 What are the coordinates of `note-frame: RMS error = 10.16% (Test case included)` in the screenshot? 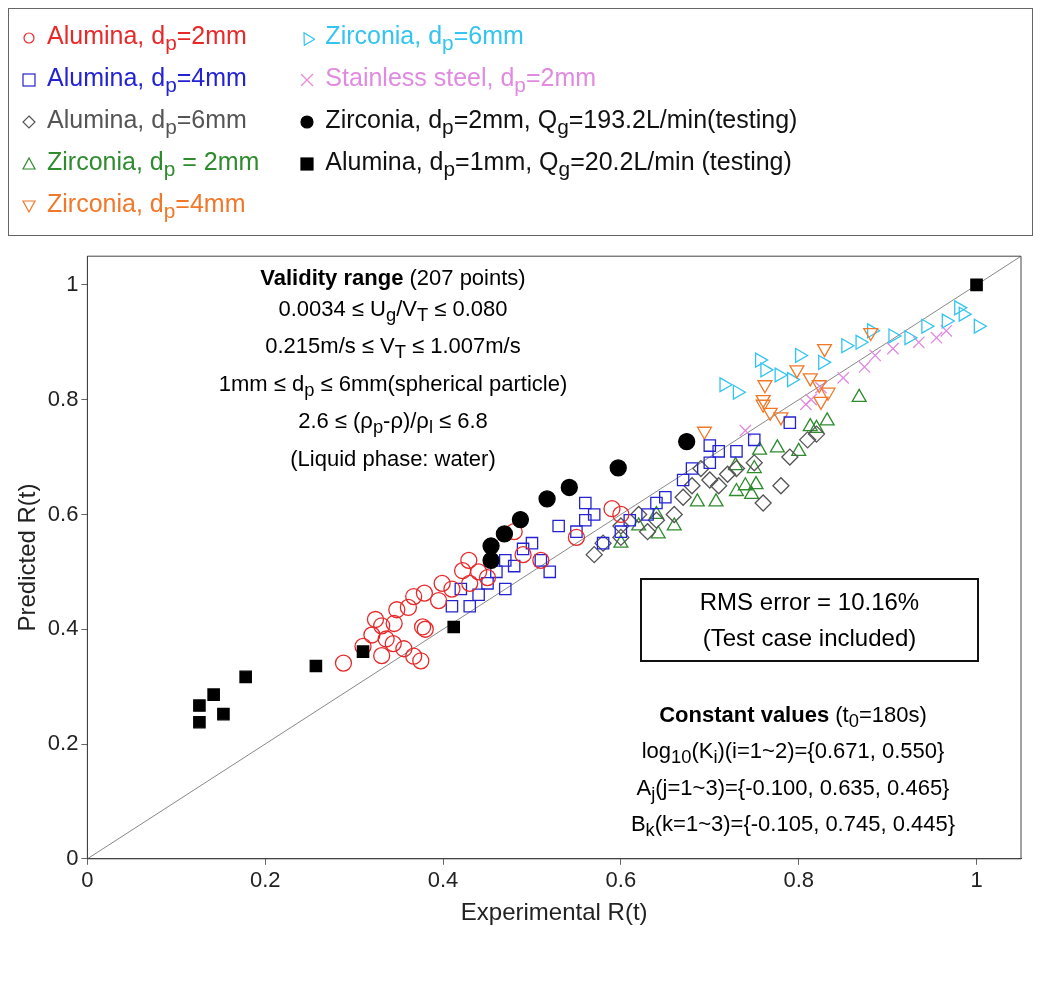 It's located at (809, 620).